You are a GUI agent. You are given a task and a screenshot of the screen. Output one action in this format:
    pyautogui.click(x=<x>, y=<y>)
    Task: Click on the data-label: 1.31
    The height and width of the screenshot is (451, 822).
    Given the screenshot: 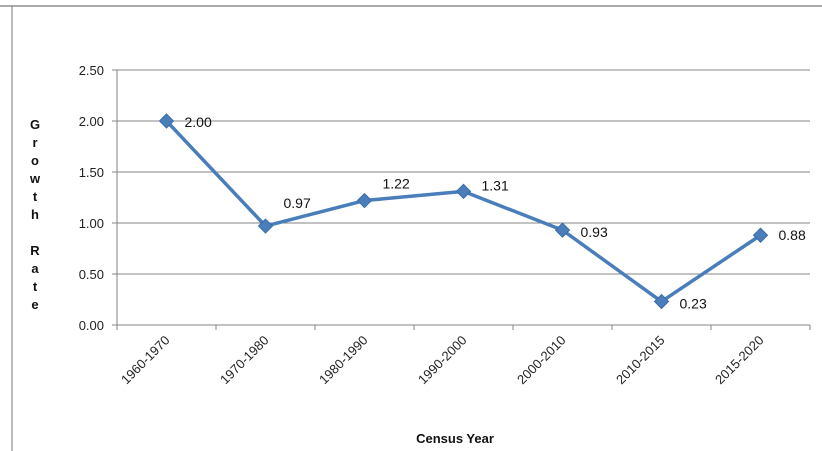 What is the action you would take?
    pyautogui.click(x=495, y=185)
    